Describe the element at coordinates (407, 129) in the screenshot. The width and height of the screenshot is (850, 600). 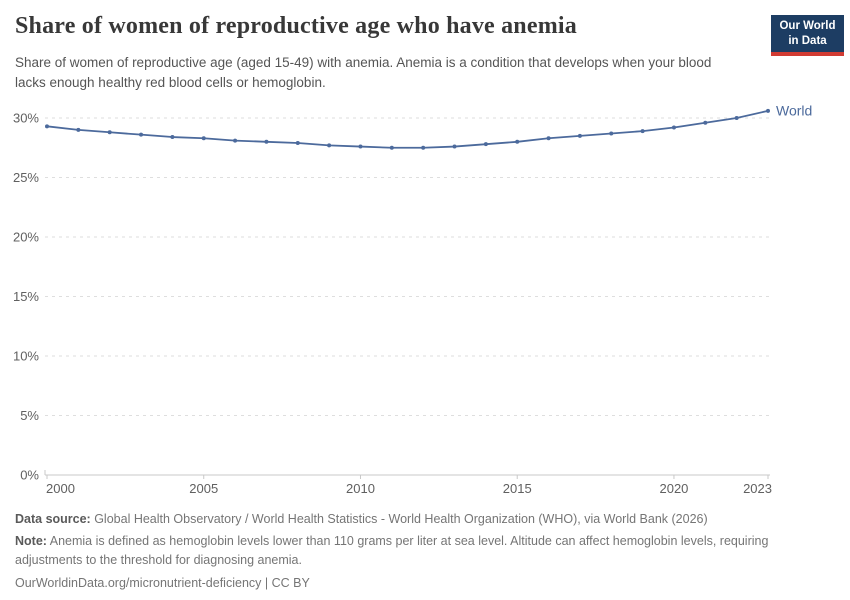
I see `series-line-world` at that location.